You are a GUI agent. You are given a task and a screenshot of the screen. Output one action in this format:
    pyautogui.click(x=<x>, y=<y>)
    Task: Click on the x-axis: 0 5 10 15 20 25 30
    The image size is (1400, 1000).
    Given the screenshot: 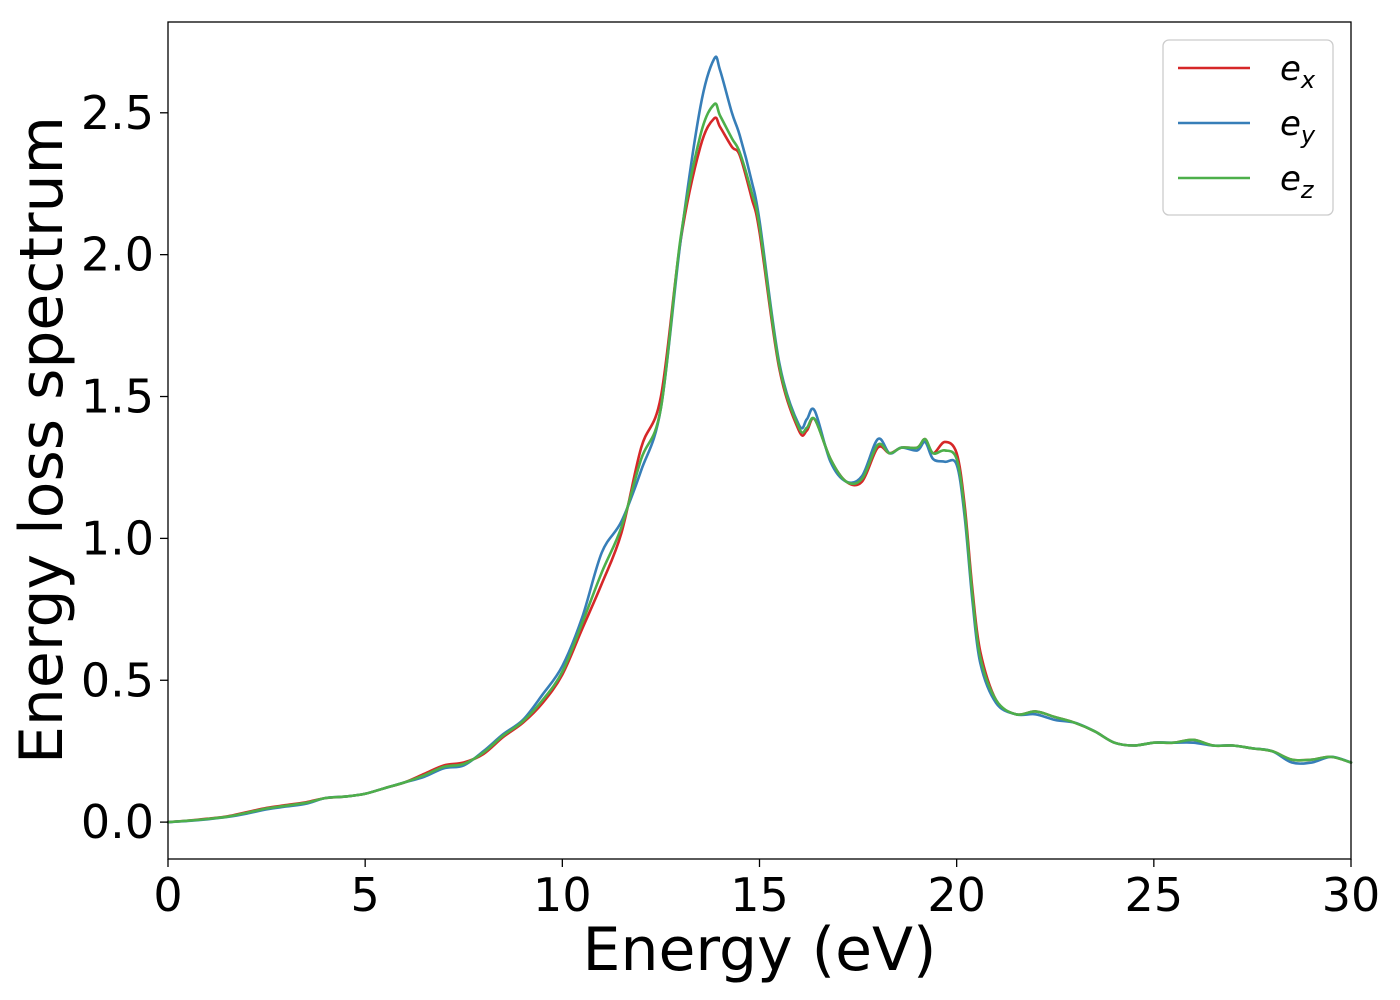 What is the action you would take?
    pyautogui.click(x=766, y=890)
    